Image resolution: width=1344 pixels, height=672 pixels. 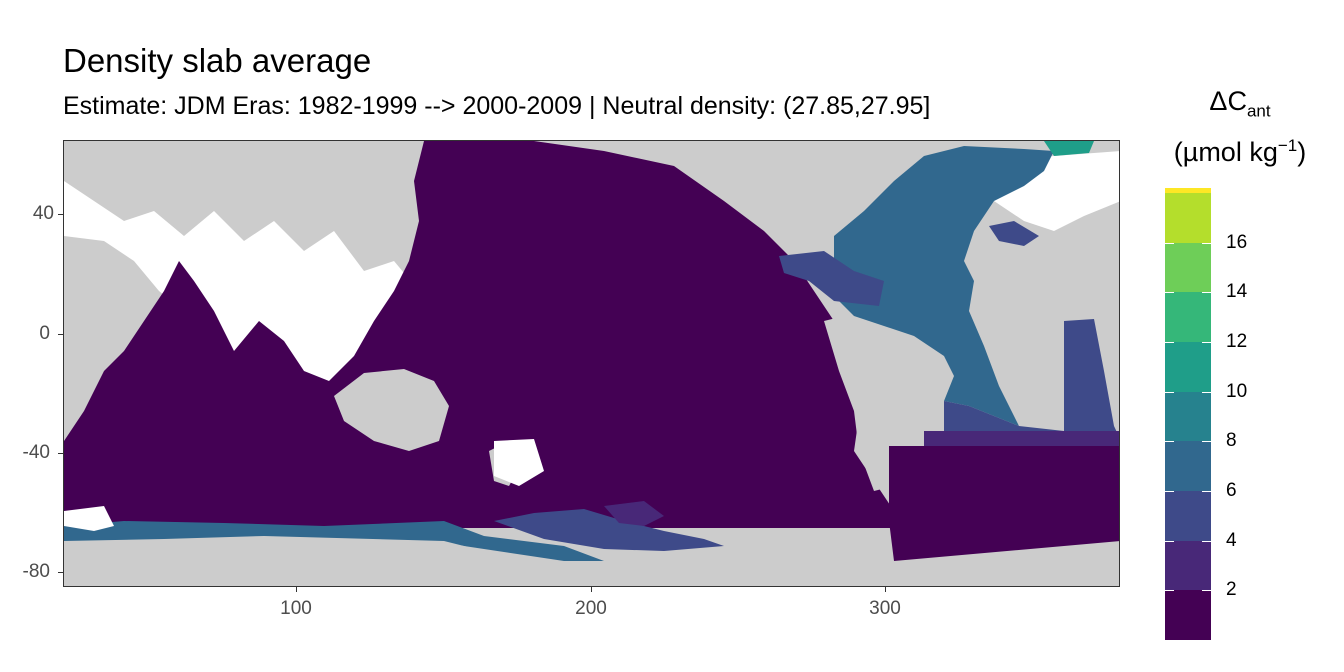 What do you see at coordinates (391, 410) in the screenshot?
I see `land-australia` at bounding box center [391, 410].